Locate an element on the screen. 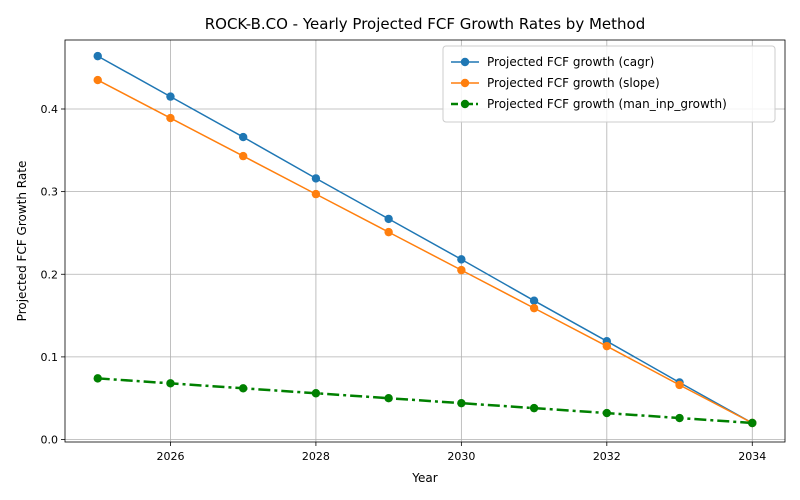 The image size is (800, 500). legend-label: Projected FCF growth (man_inp_growth) is located at coordinates (607, 104).